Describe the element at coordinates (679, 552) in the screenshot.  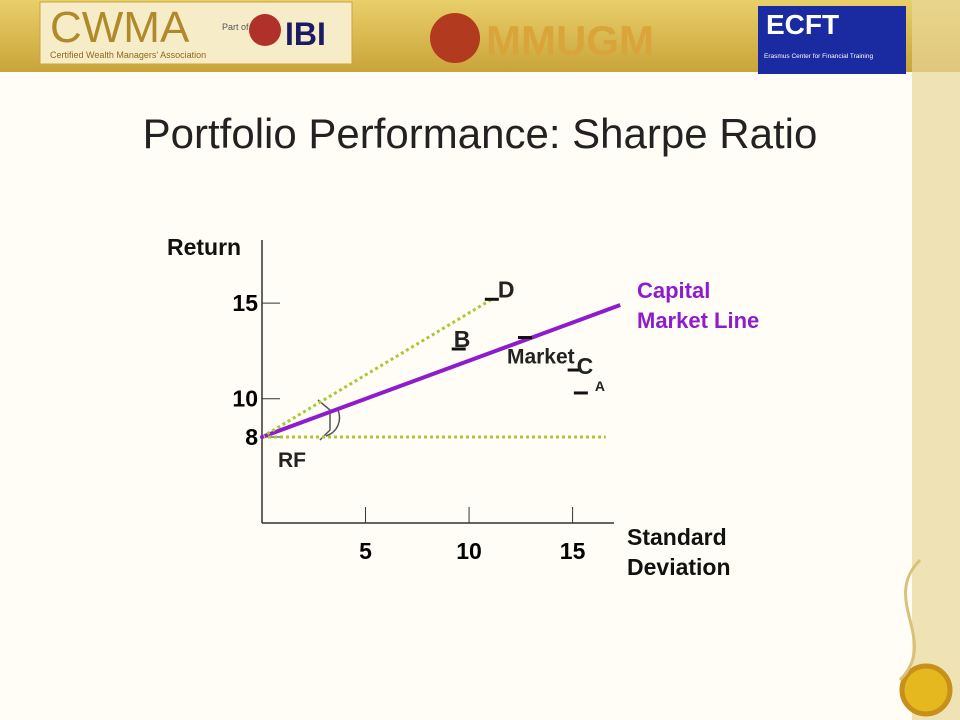
I see `x-axis-label: Standard Deviation` at that location.